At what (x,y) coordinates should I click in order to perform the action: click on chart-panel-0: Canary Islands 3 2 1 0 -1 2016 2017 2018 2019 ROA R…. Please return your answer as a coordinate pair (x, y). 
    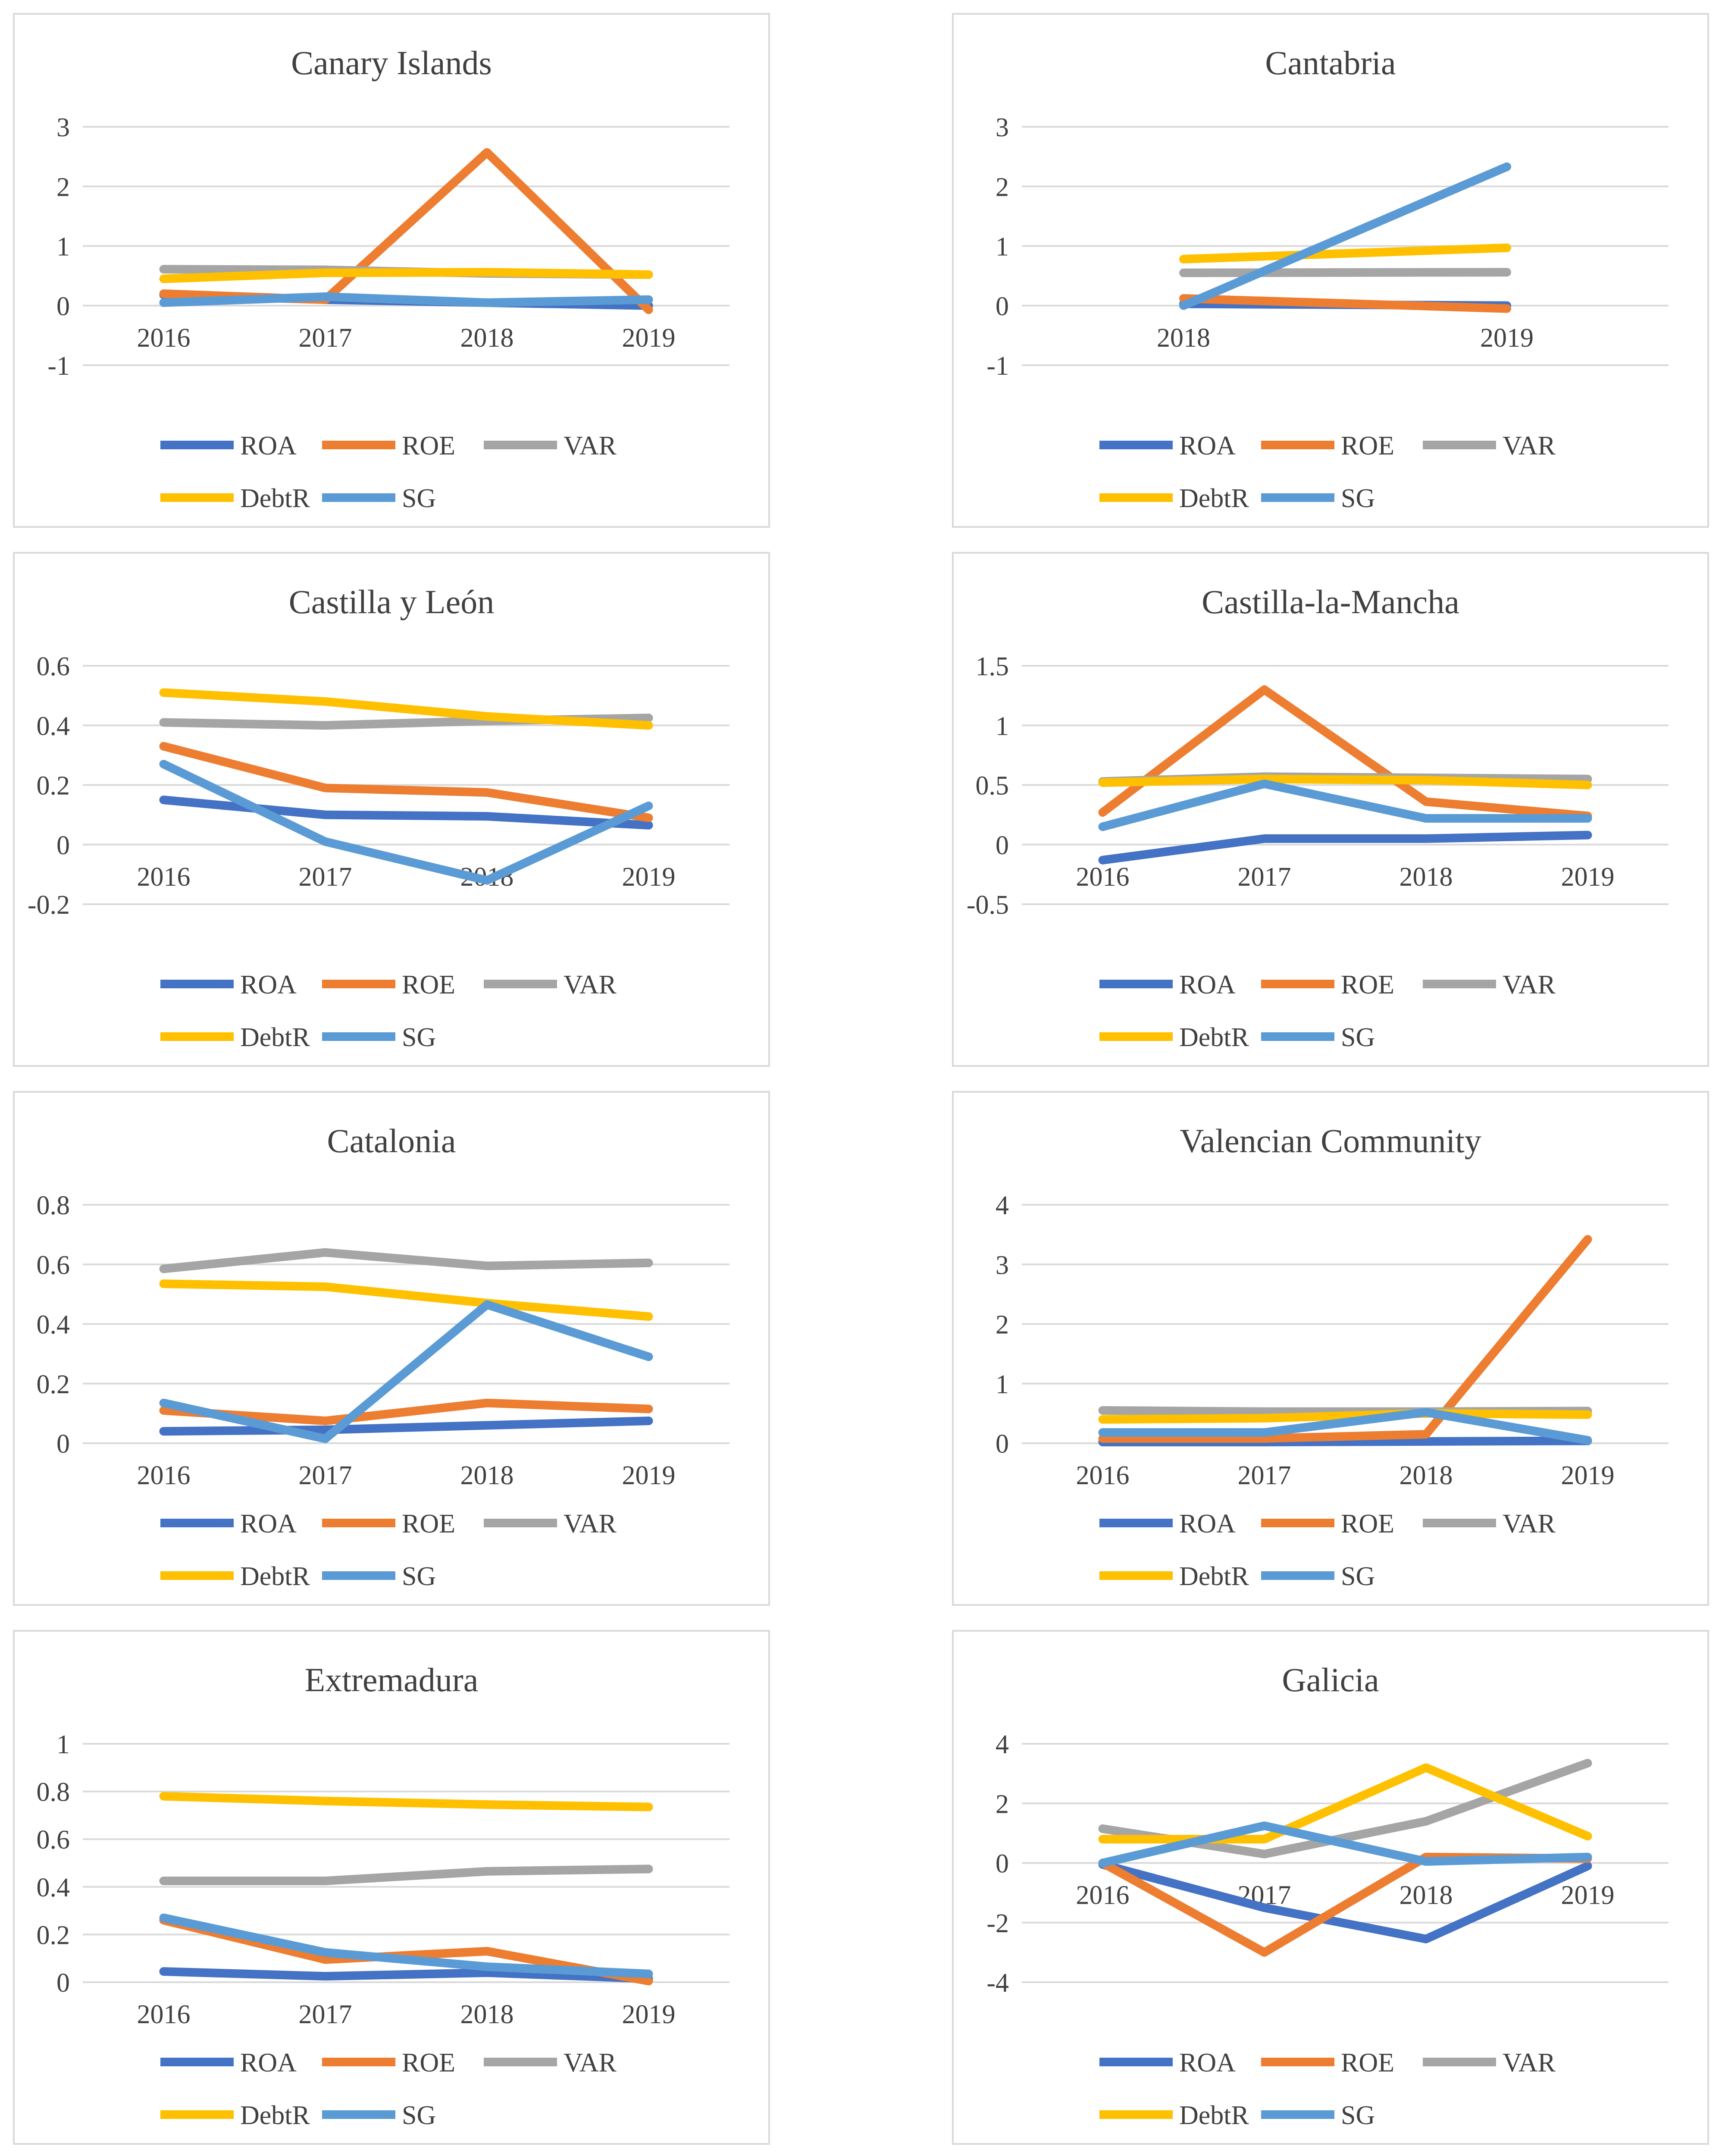
    Looking at the image, I should click on (391, 270).